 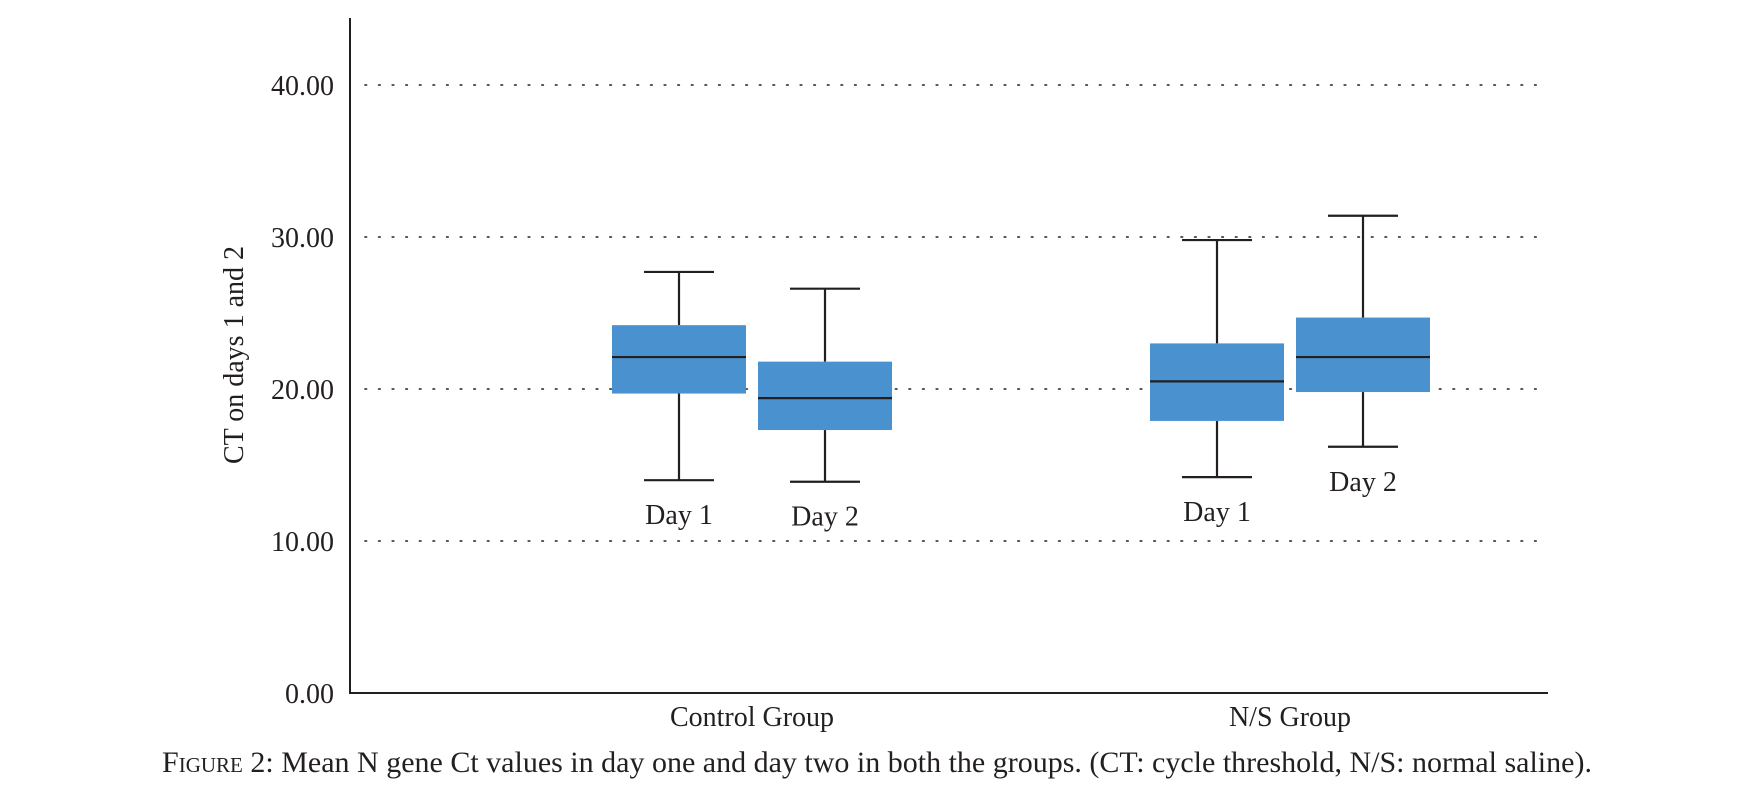 I want to click on group-label: N/S Group, so click(x=1290, y=717).